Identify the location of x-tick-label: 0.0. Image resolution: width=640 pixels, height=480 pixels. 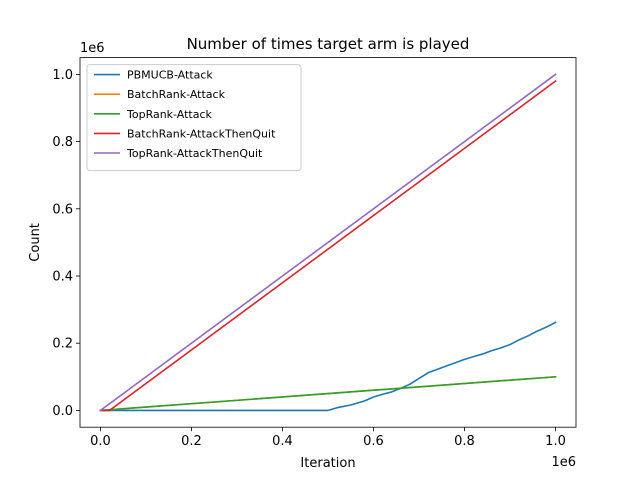
(100, 441).